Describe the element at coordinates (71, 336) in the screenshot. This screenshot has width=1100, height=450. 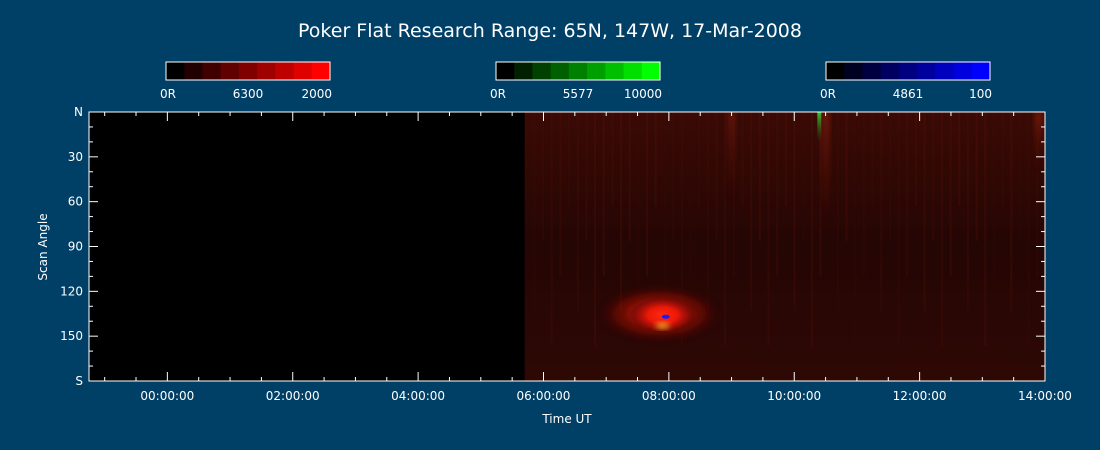
I see `y-tick-label: 150` at that location.